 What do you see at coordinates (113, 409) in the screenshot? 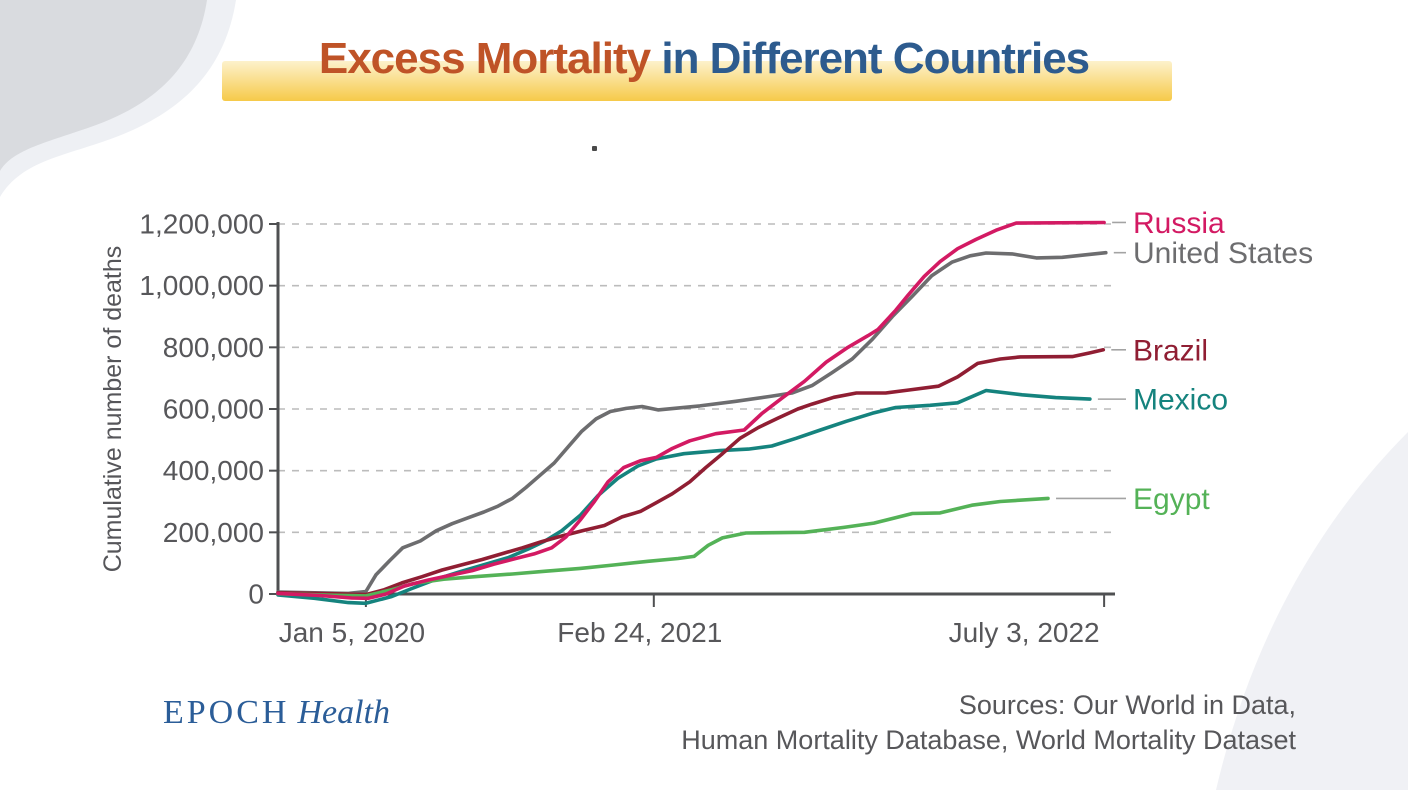
I see `y-axis-title: Cumulative number of deaths` at bounding box center [113, 409].